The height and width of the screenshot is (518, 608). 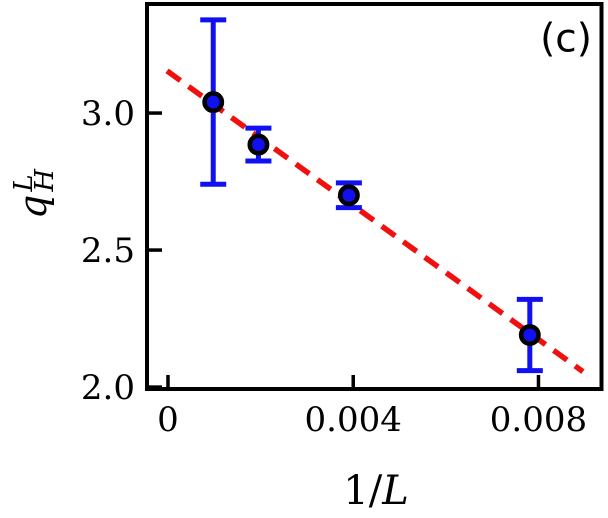 I want to click on x-tick-label-0: 0, so click(x=168, y=420).